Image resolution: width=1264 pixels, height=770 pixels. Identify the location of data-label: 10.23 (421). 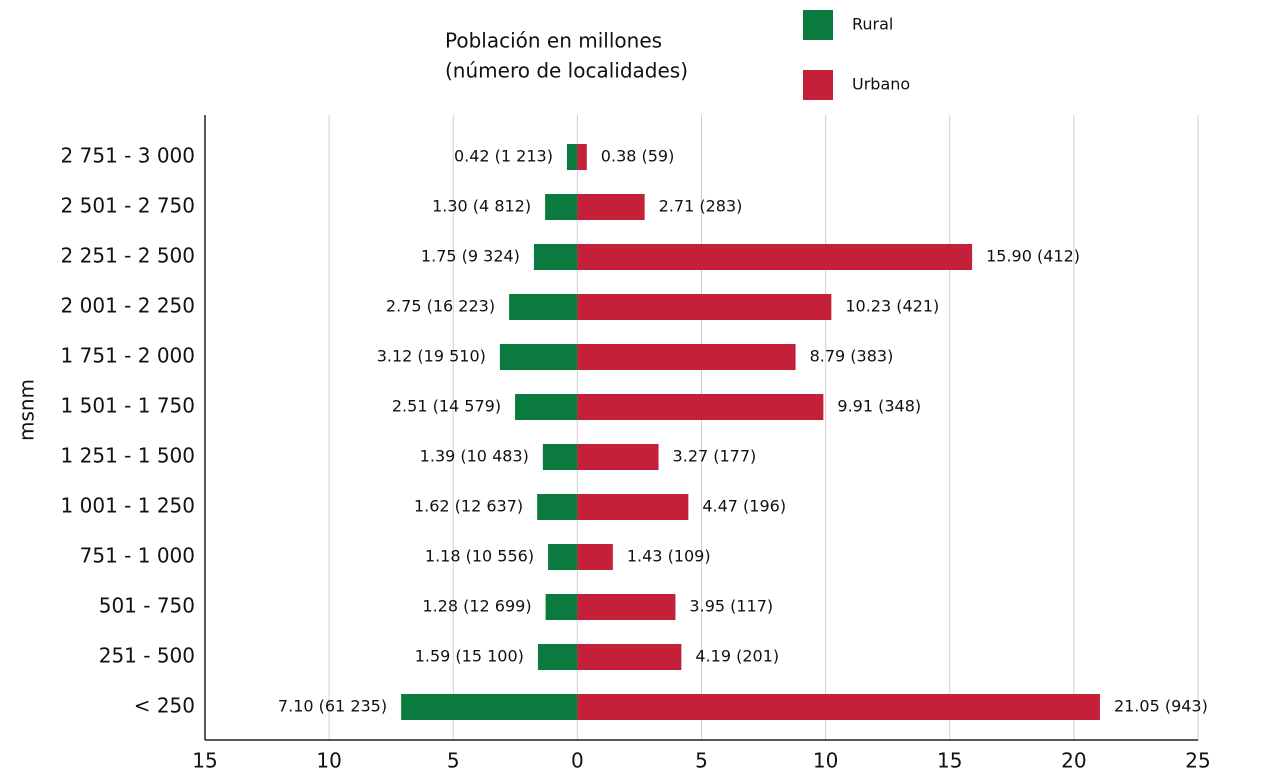
(892, 306).